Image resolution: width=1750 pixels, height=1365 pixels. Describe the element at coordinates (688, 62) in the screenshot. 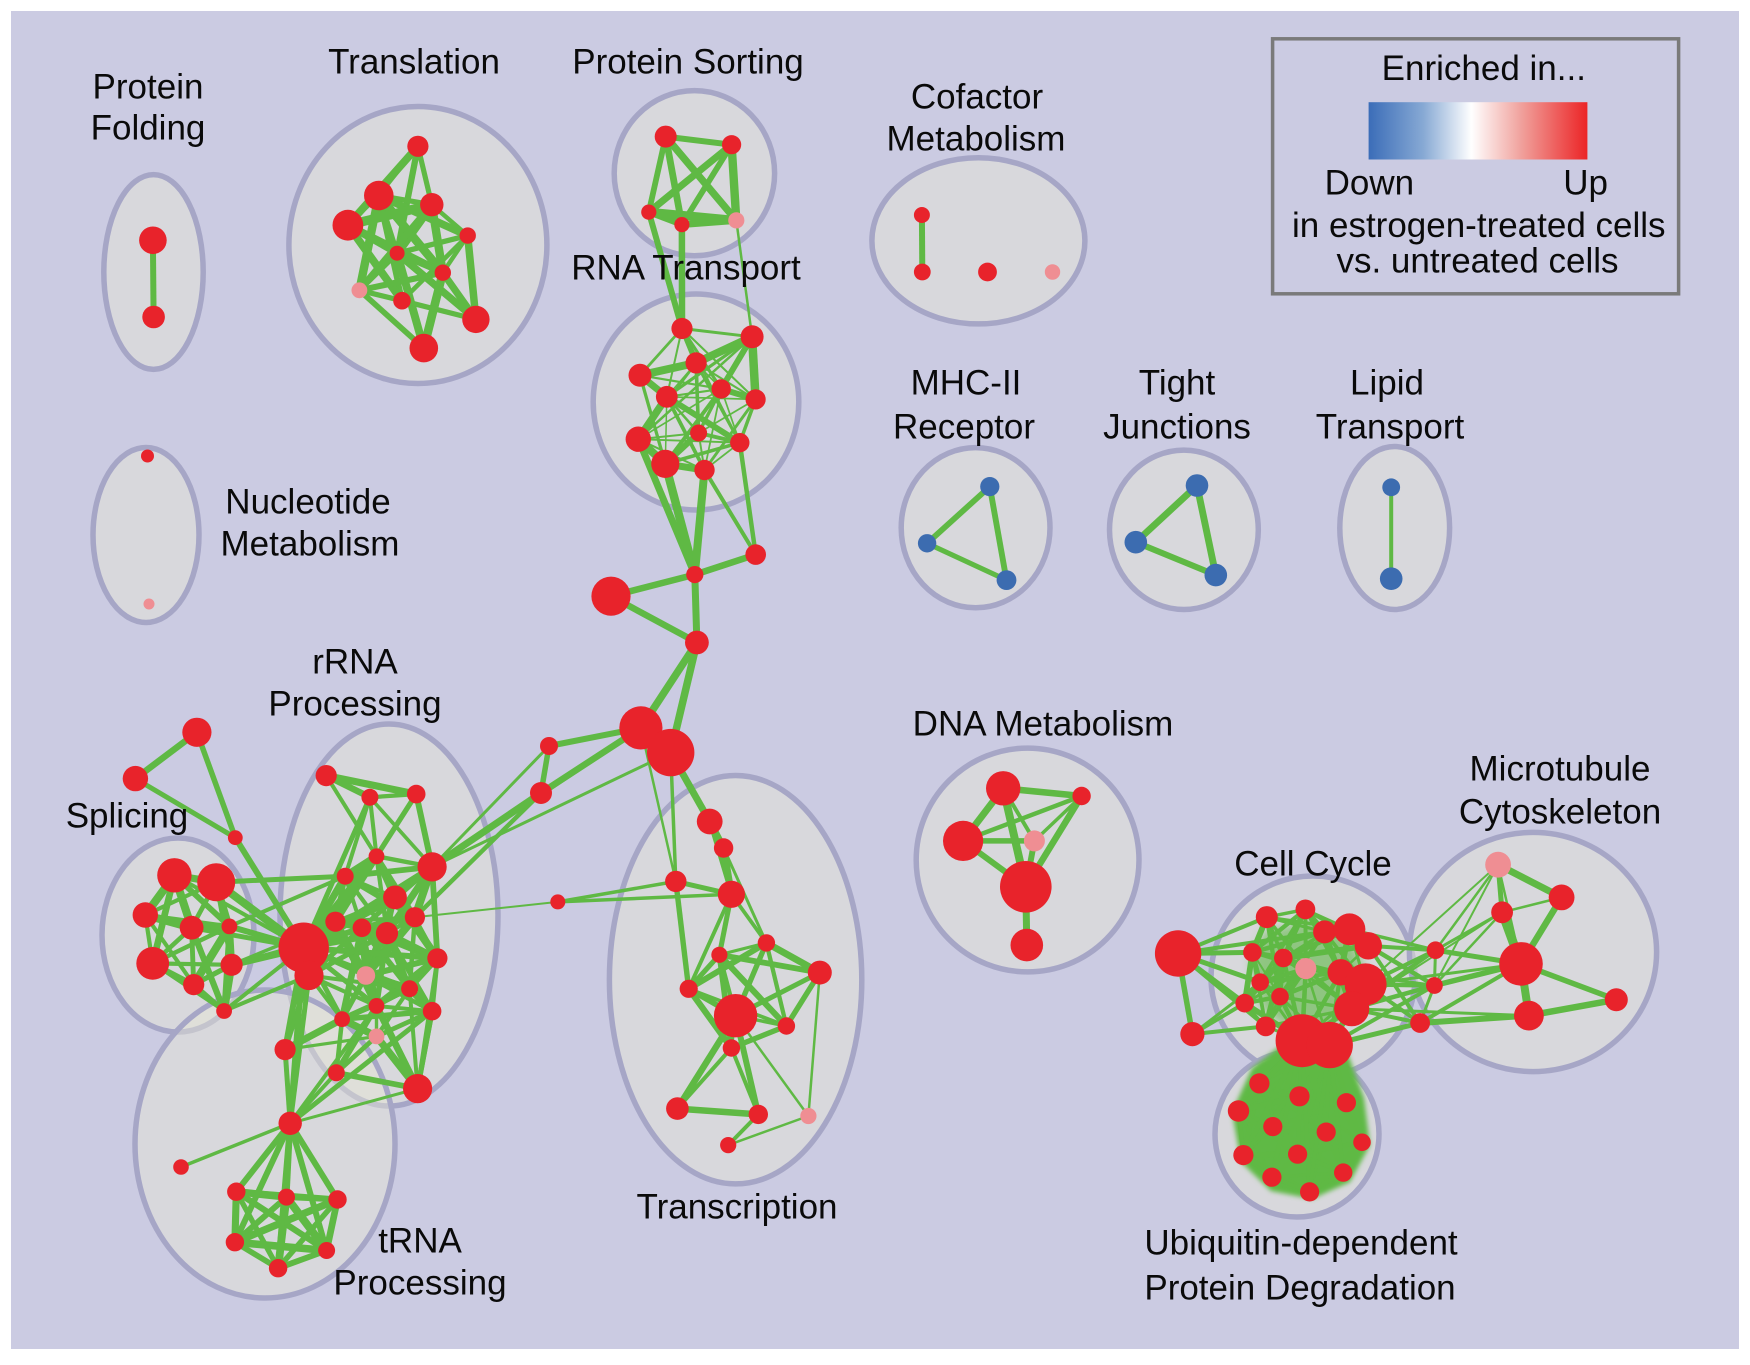

I see `svg-text: Protein Sorting` at that location.